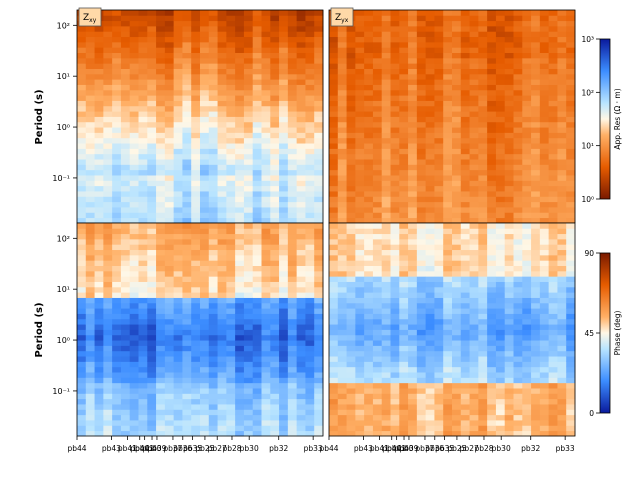 This screenshot has height=484, width=640. What do you see at coordinates (396, 448) in the screenshot?
I see `x-tick-label: pb41` at bounding box center [396, 448].